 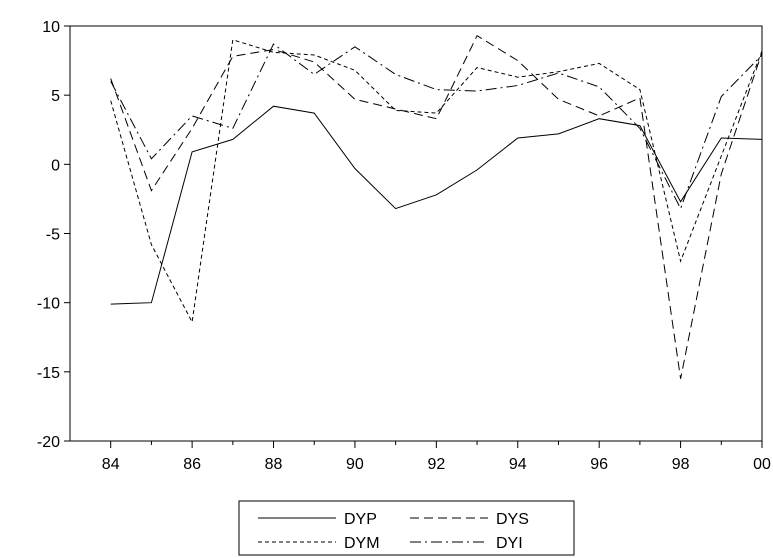 I want to click on x-tick-label: 94, so click(x=518, y=464).